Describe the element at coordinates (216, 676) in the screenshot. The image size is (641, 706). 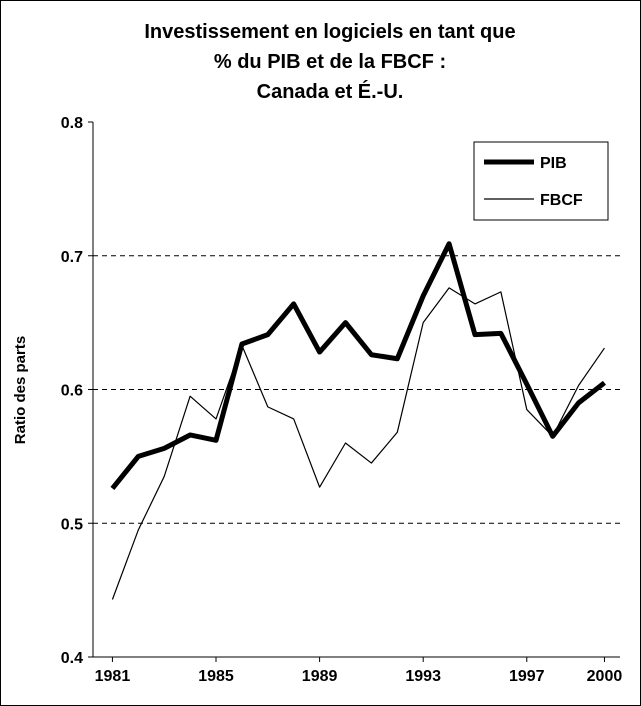
I see `x-tick-label: 1985` at that location.